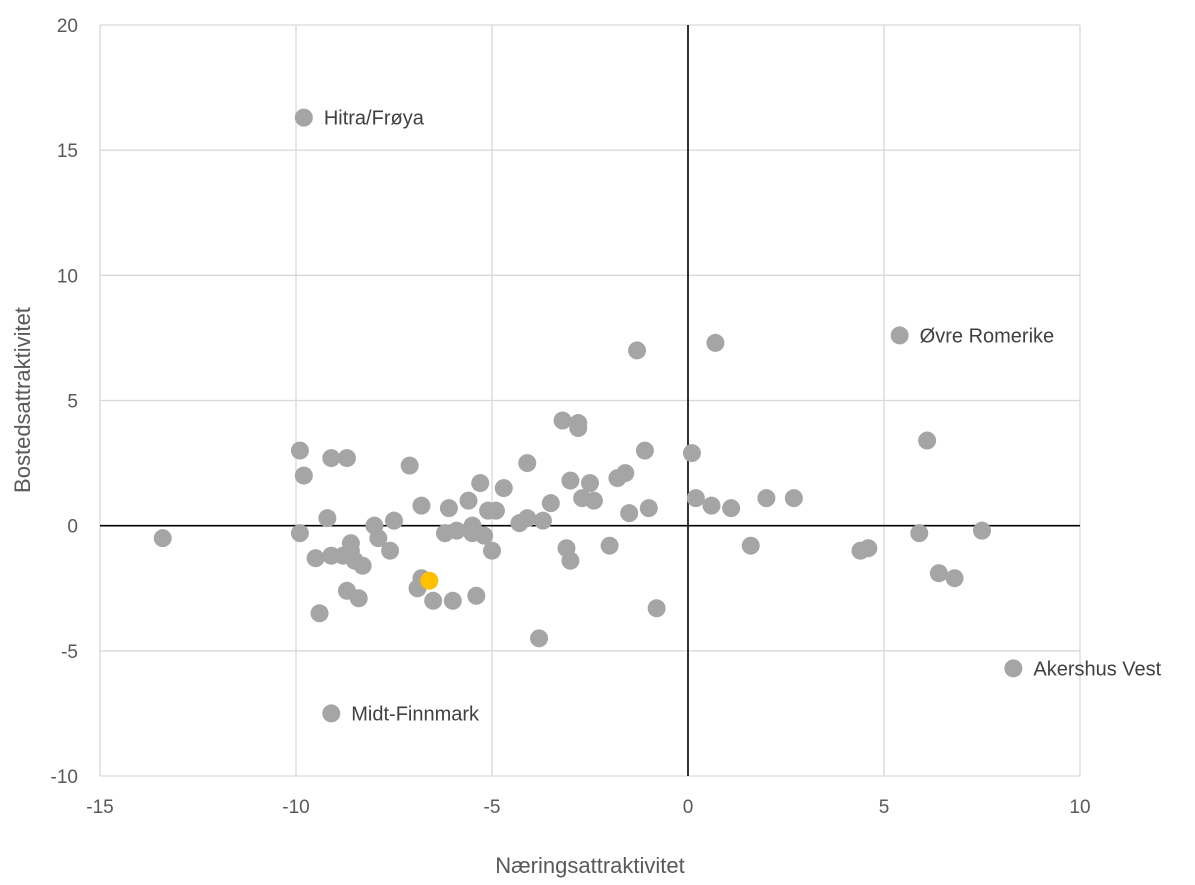 This screenshot has height=885, width=1195. Describe the element at coordinates (64, 777) in the screenshot. I see `y-tick-label: -10` at that location.